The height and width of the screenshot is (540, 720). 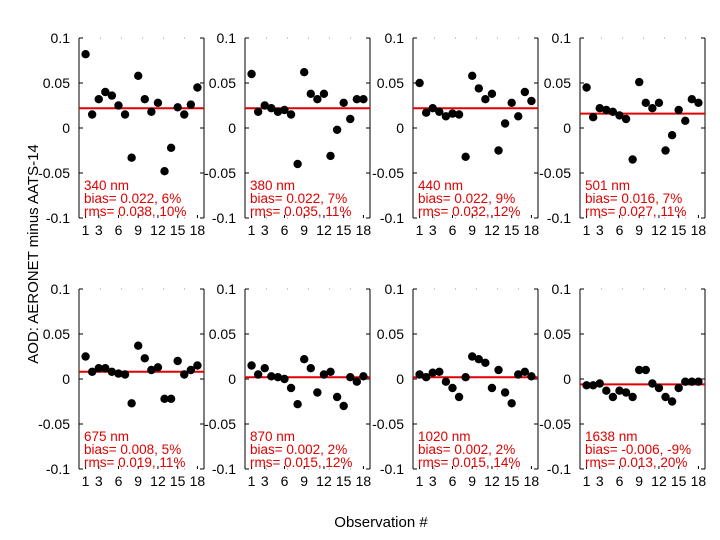 I want to click on y-axis-label: AOD: AERONET minus AATS-14, so click(x=33, y=254).